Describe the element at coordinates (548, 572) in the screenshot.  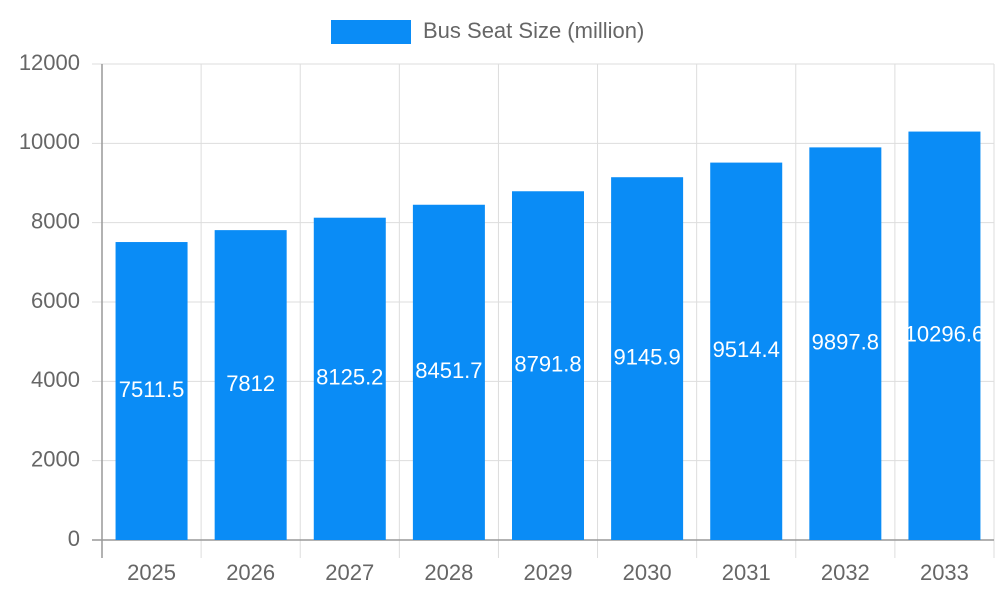
I see `x-tick-label: 2029` at that location.